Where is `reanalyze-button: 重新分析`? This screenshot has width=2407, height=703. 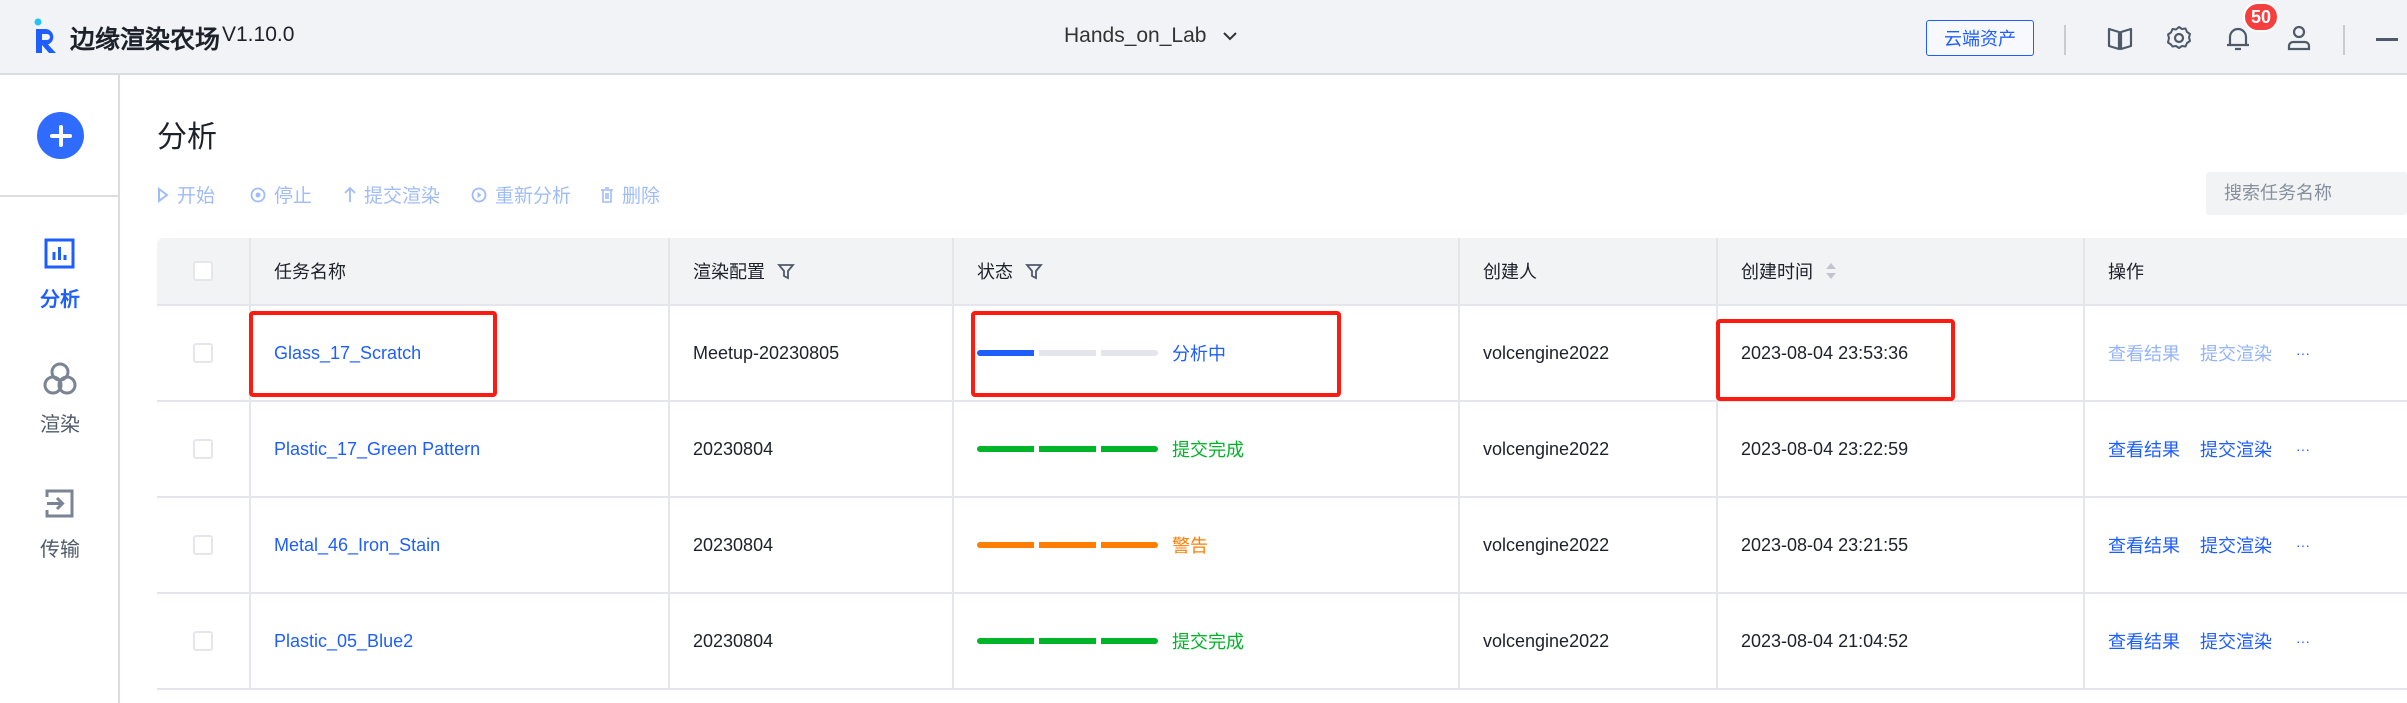 reanalyze-button: 重新分析 is located at coordinates (521, 194).